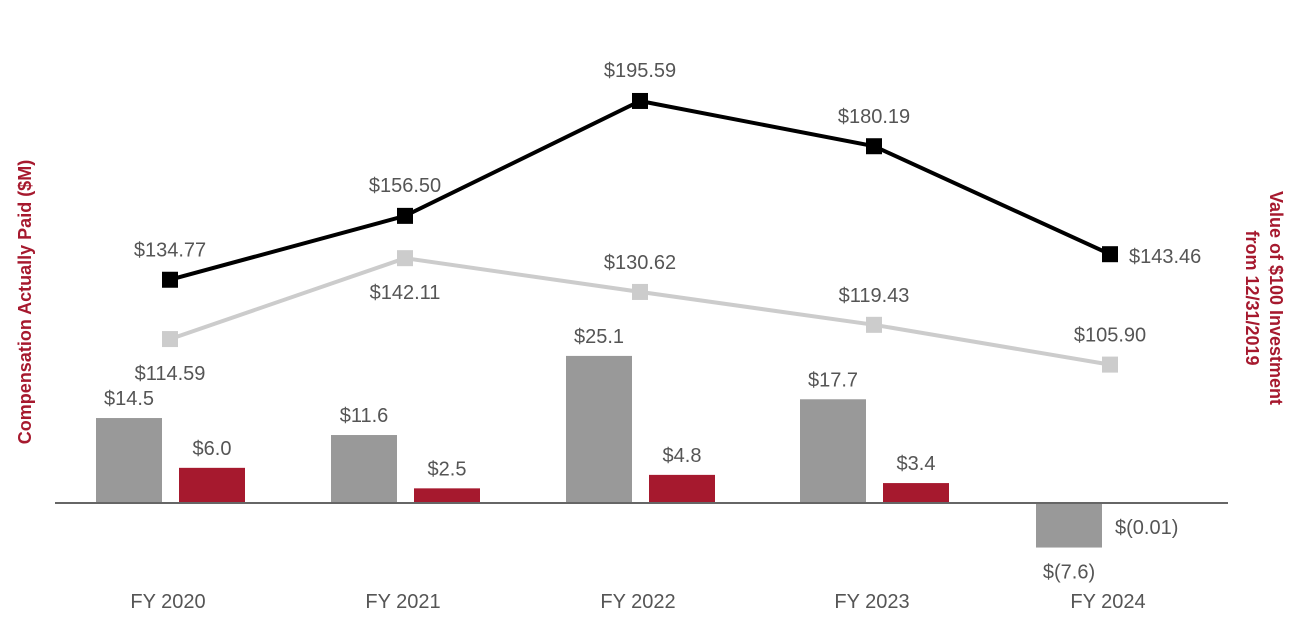 The image size is (1308, 632). What do you see at coordinates (170, 374) in the screenshot?
I see `gray-line-label-0: $114.59` at bounding box center [170, 374].